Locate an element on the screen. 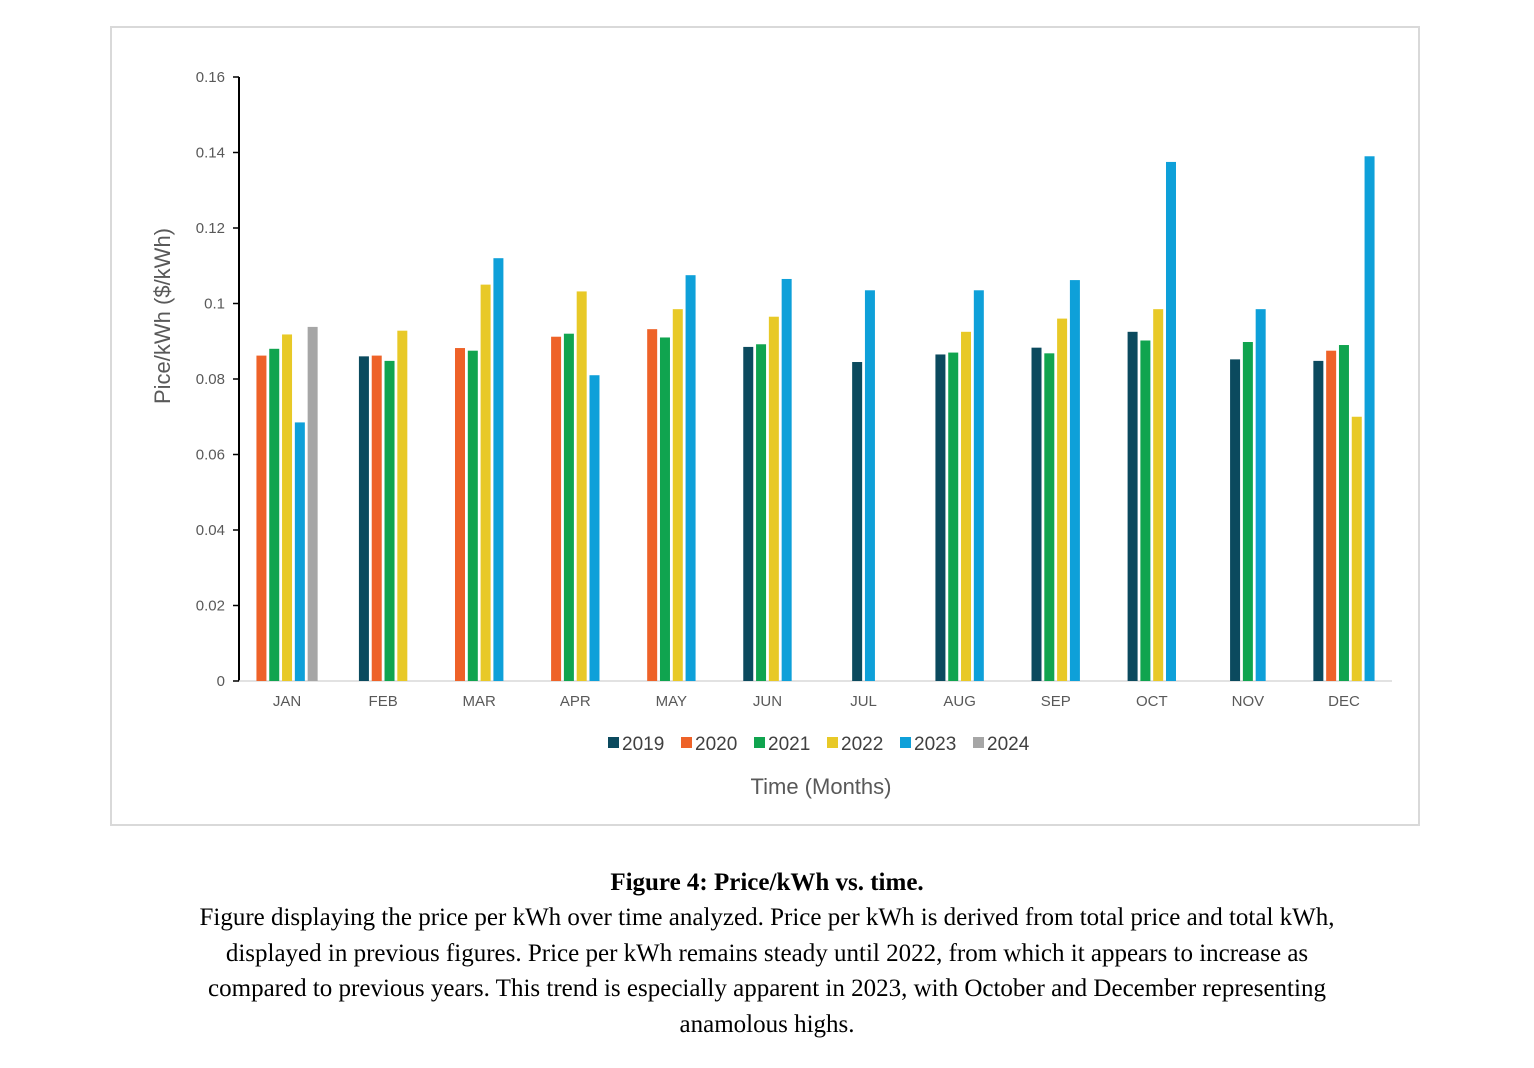  legend-swatch-2021 is located at coordinates (759, 742).